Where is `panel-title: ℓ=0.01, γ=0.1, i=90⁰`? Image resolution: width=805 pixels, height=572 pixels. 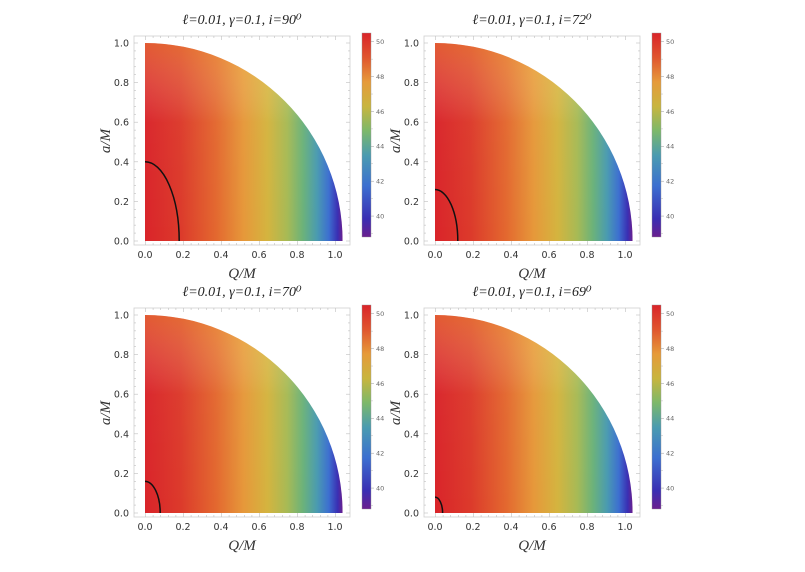 panel-title: ℓ=0.01, γ=0.1, i=90⁰ is located at coordinates (242, 20).